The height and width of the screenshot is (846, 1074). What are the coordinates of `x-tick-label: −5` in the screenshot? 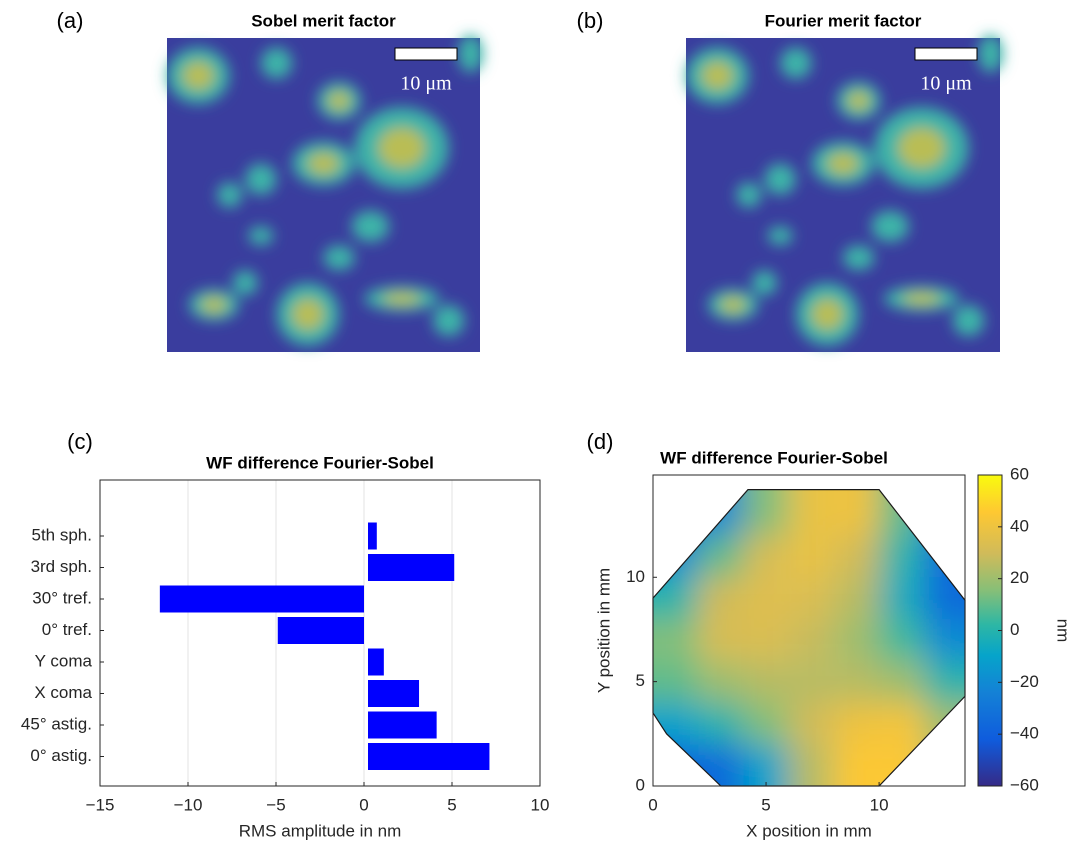 It's located at (275, 804).